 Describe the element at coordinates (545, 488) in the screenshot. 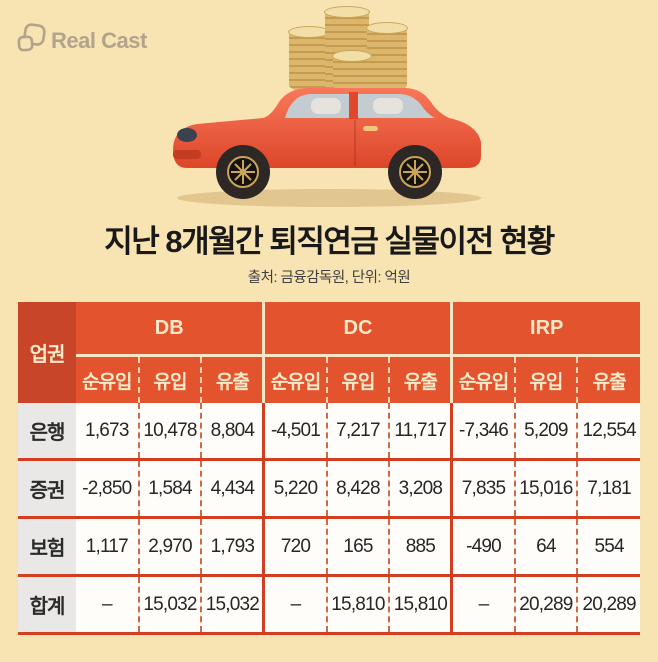

I see `table-cell: 15,016` at that location.